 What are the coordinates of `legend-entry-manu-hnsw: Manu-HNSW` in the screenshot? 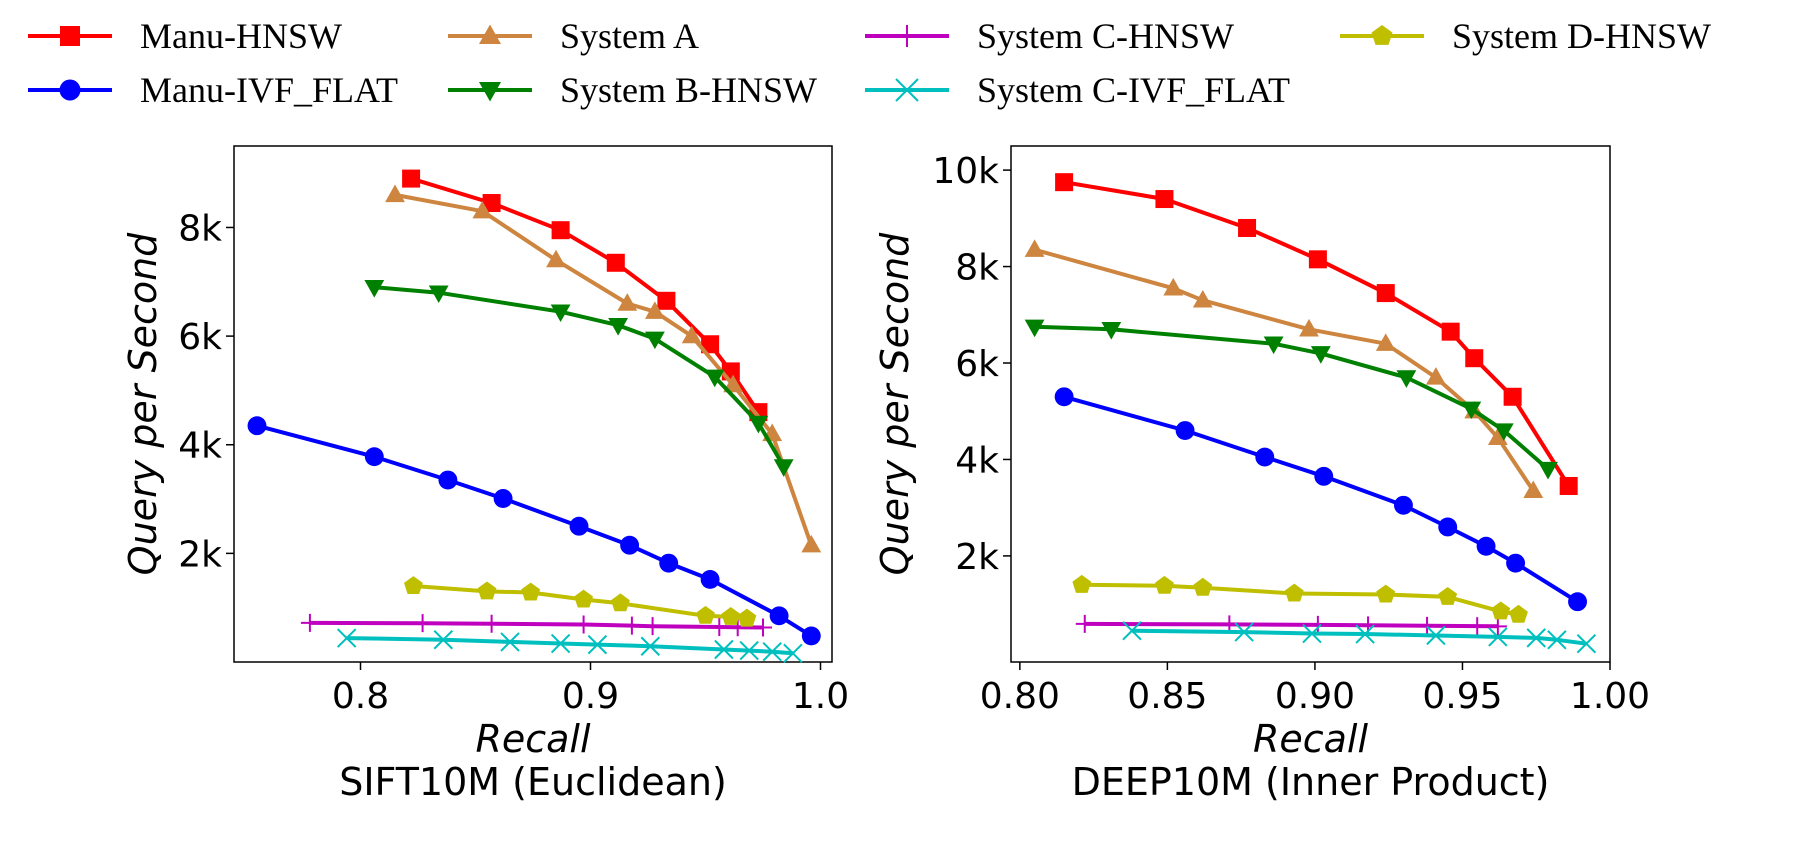 It's located at (185, 36).